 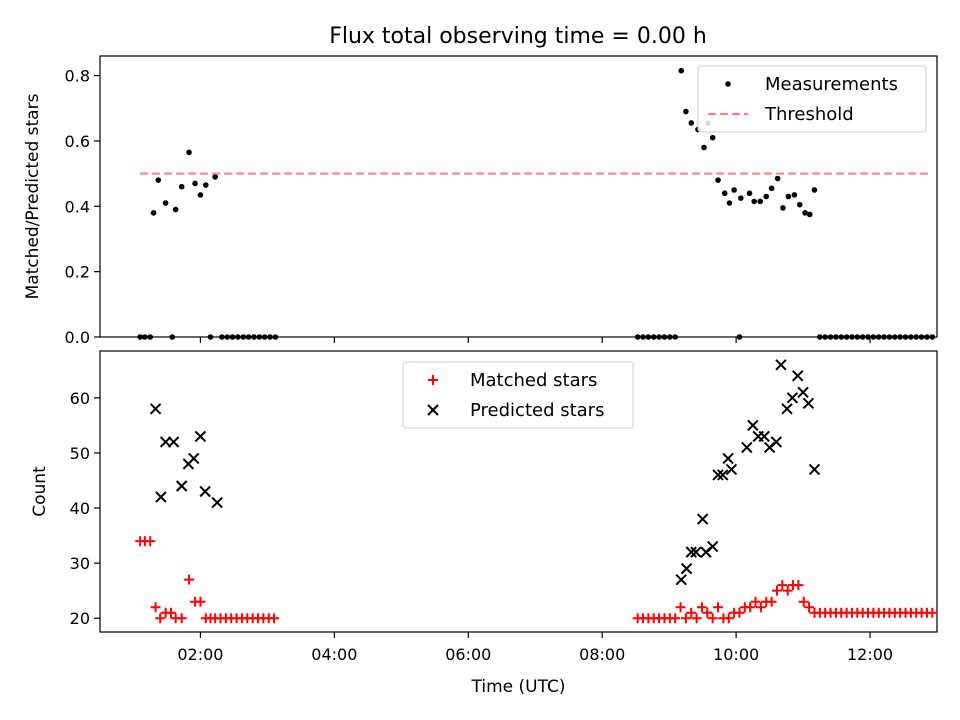 I want to click on x-tick-label: 10:00, so click(x=736, y=654).